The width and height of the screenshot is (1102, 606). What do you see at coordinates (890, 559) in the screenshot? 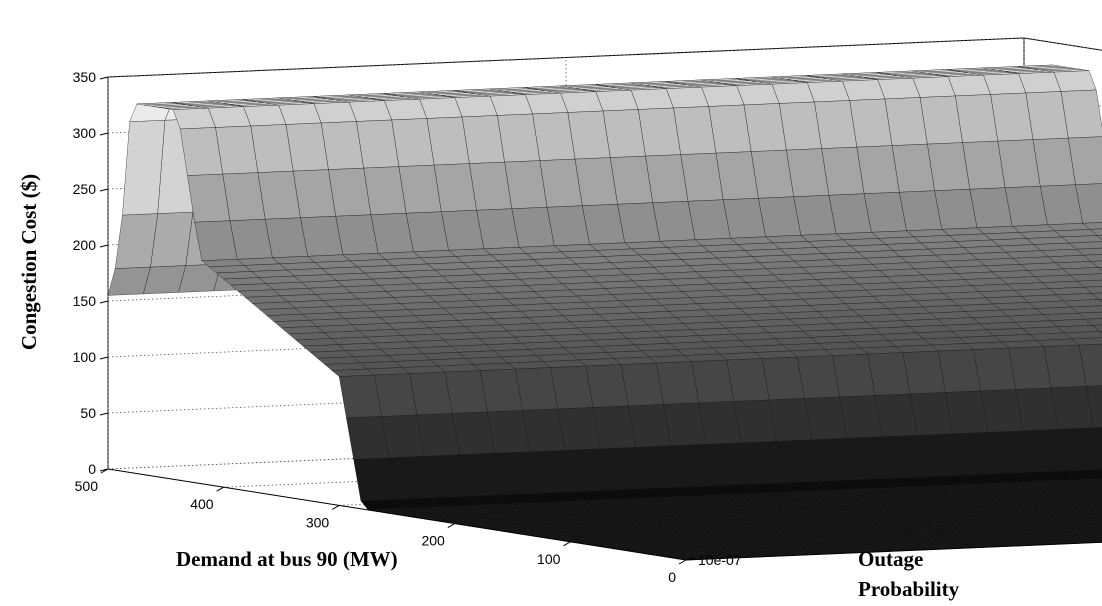
I see `y-axis-label-line-1: Outage` at bounding box center [890, 559].